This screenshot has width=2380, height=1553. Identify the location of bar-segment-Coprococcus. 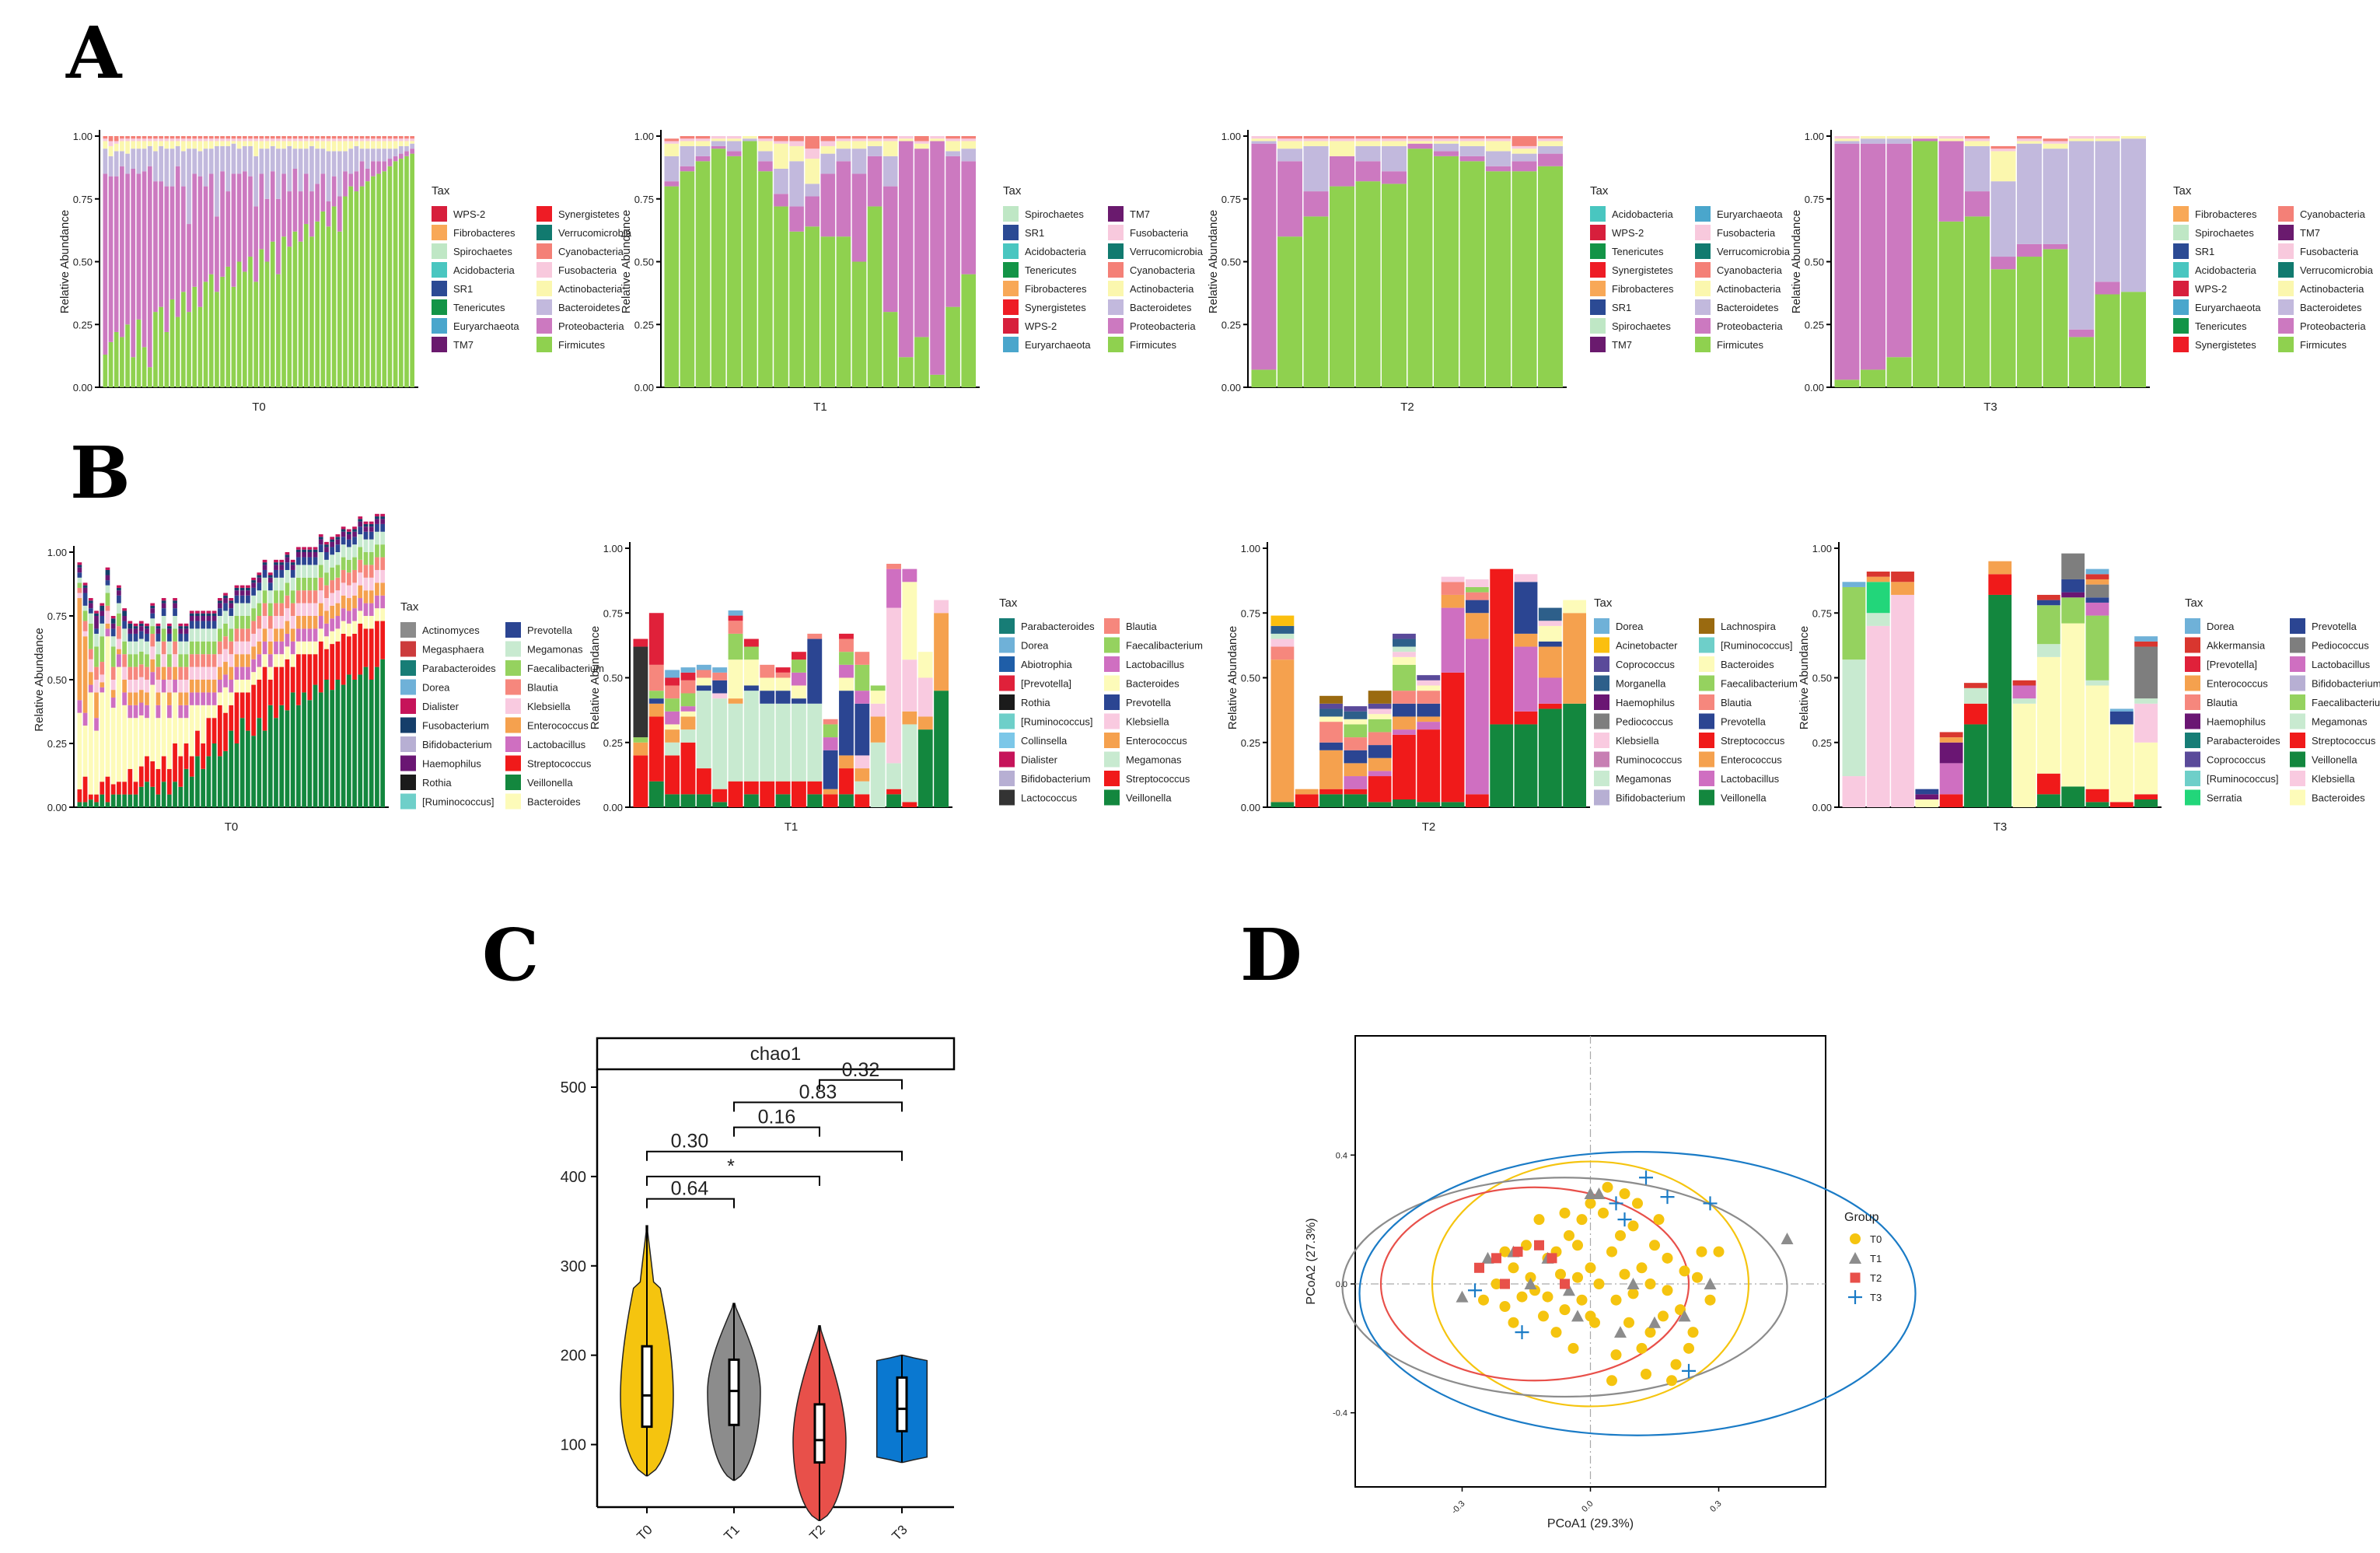
(1405, 636).